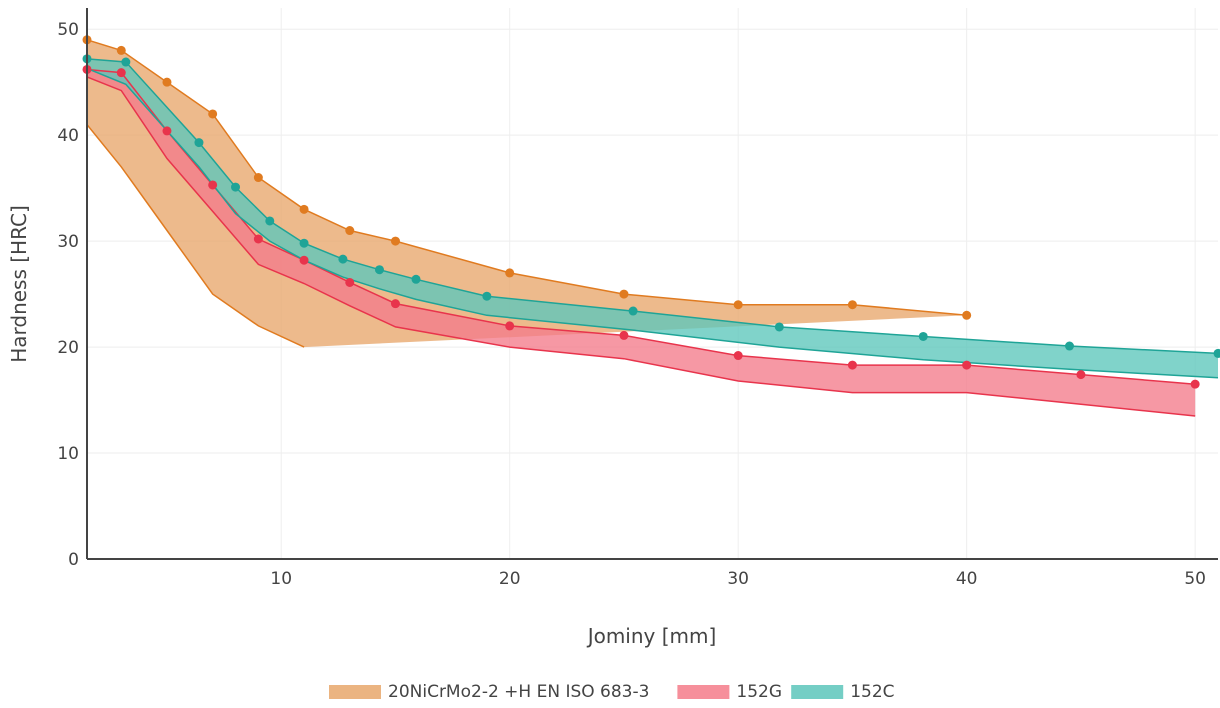  What do you see at coordinates (759, 692) in the screenshot?
I see `legend-label: 152G` at bounding box center [759, 692].